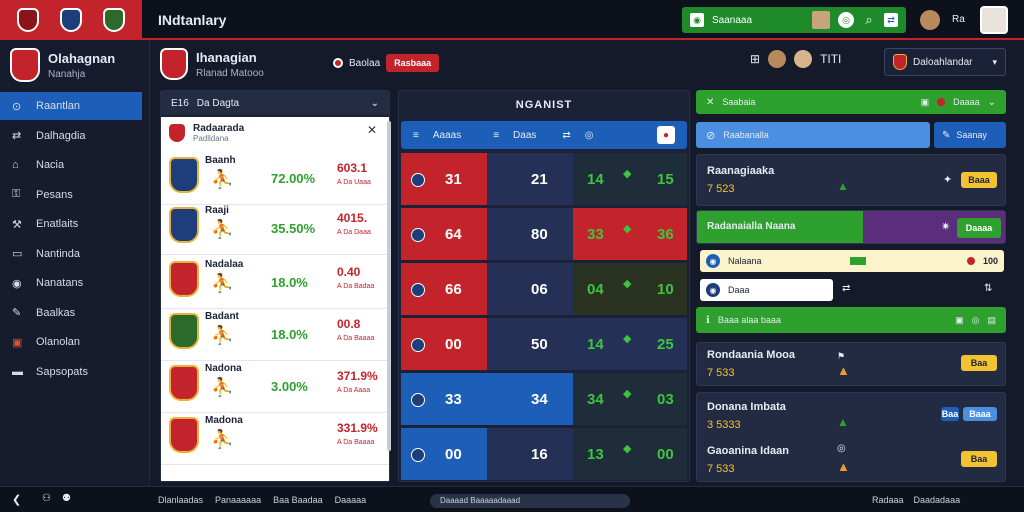 The height and width of the screenshot is (512, 1024). Describe the element at coordinates (948, 180) in the screenshot. I see `player-icon: ✦` at that location.